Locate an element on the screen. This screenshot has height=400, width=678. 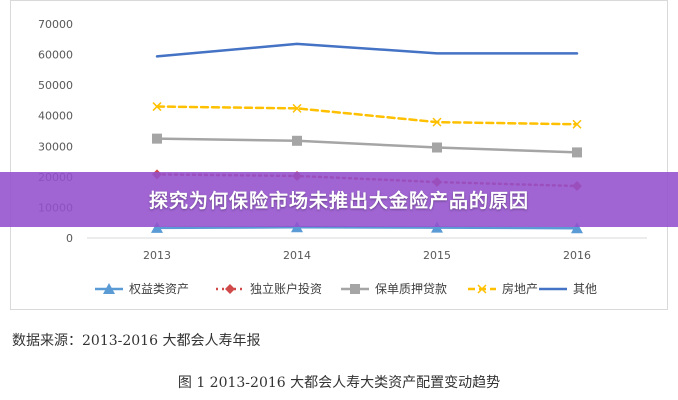
figure-caption: 图 1 2013-2016 大都会人寿大类资产配置变动趋势 is located at coordinates (339, 383).